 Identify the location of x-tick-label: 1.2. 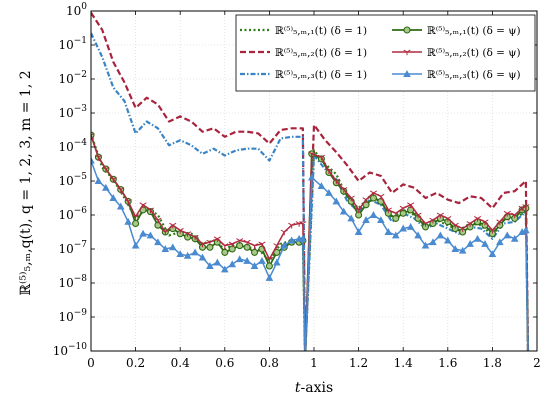
(358, 363).